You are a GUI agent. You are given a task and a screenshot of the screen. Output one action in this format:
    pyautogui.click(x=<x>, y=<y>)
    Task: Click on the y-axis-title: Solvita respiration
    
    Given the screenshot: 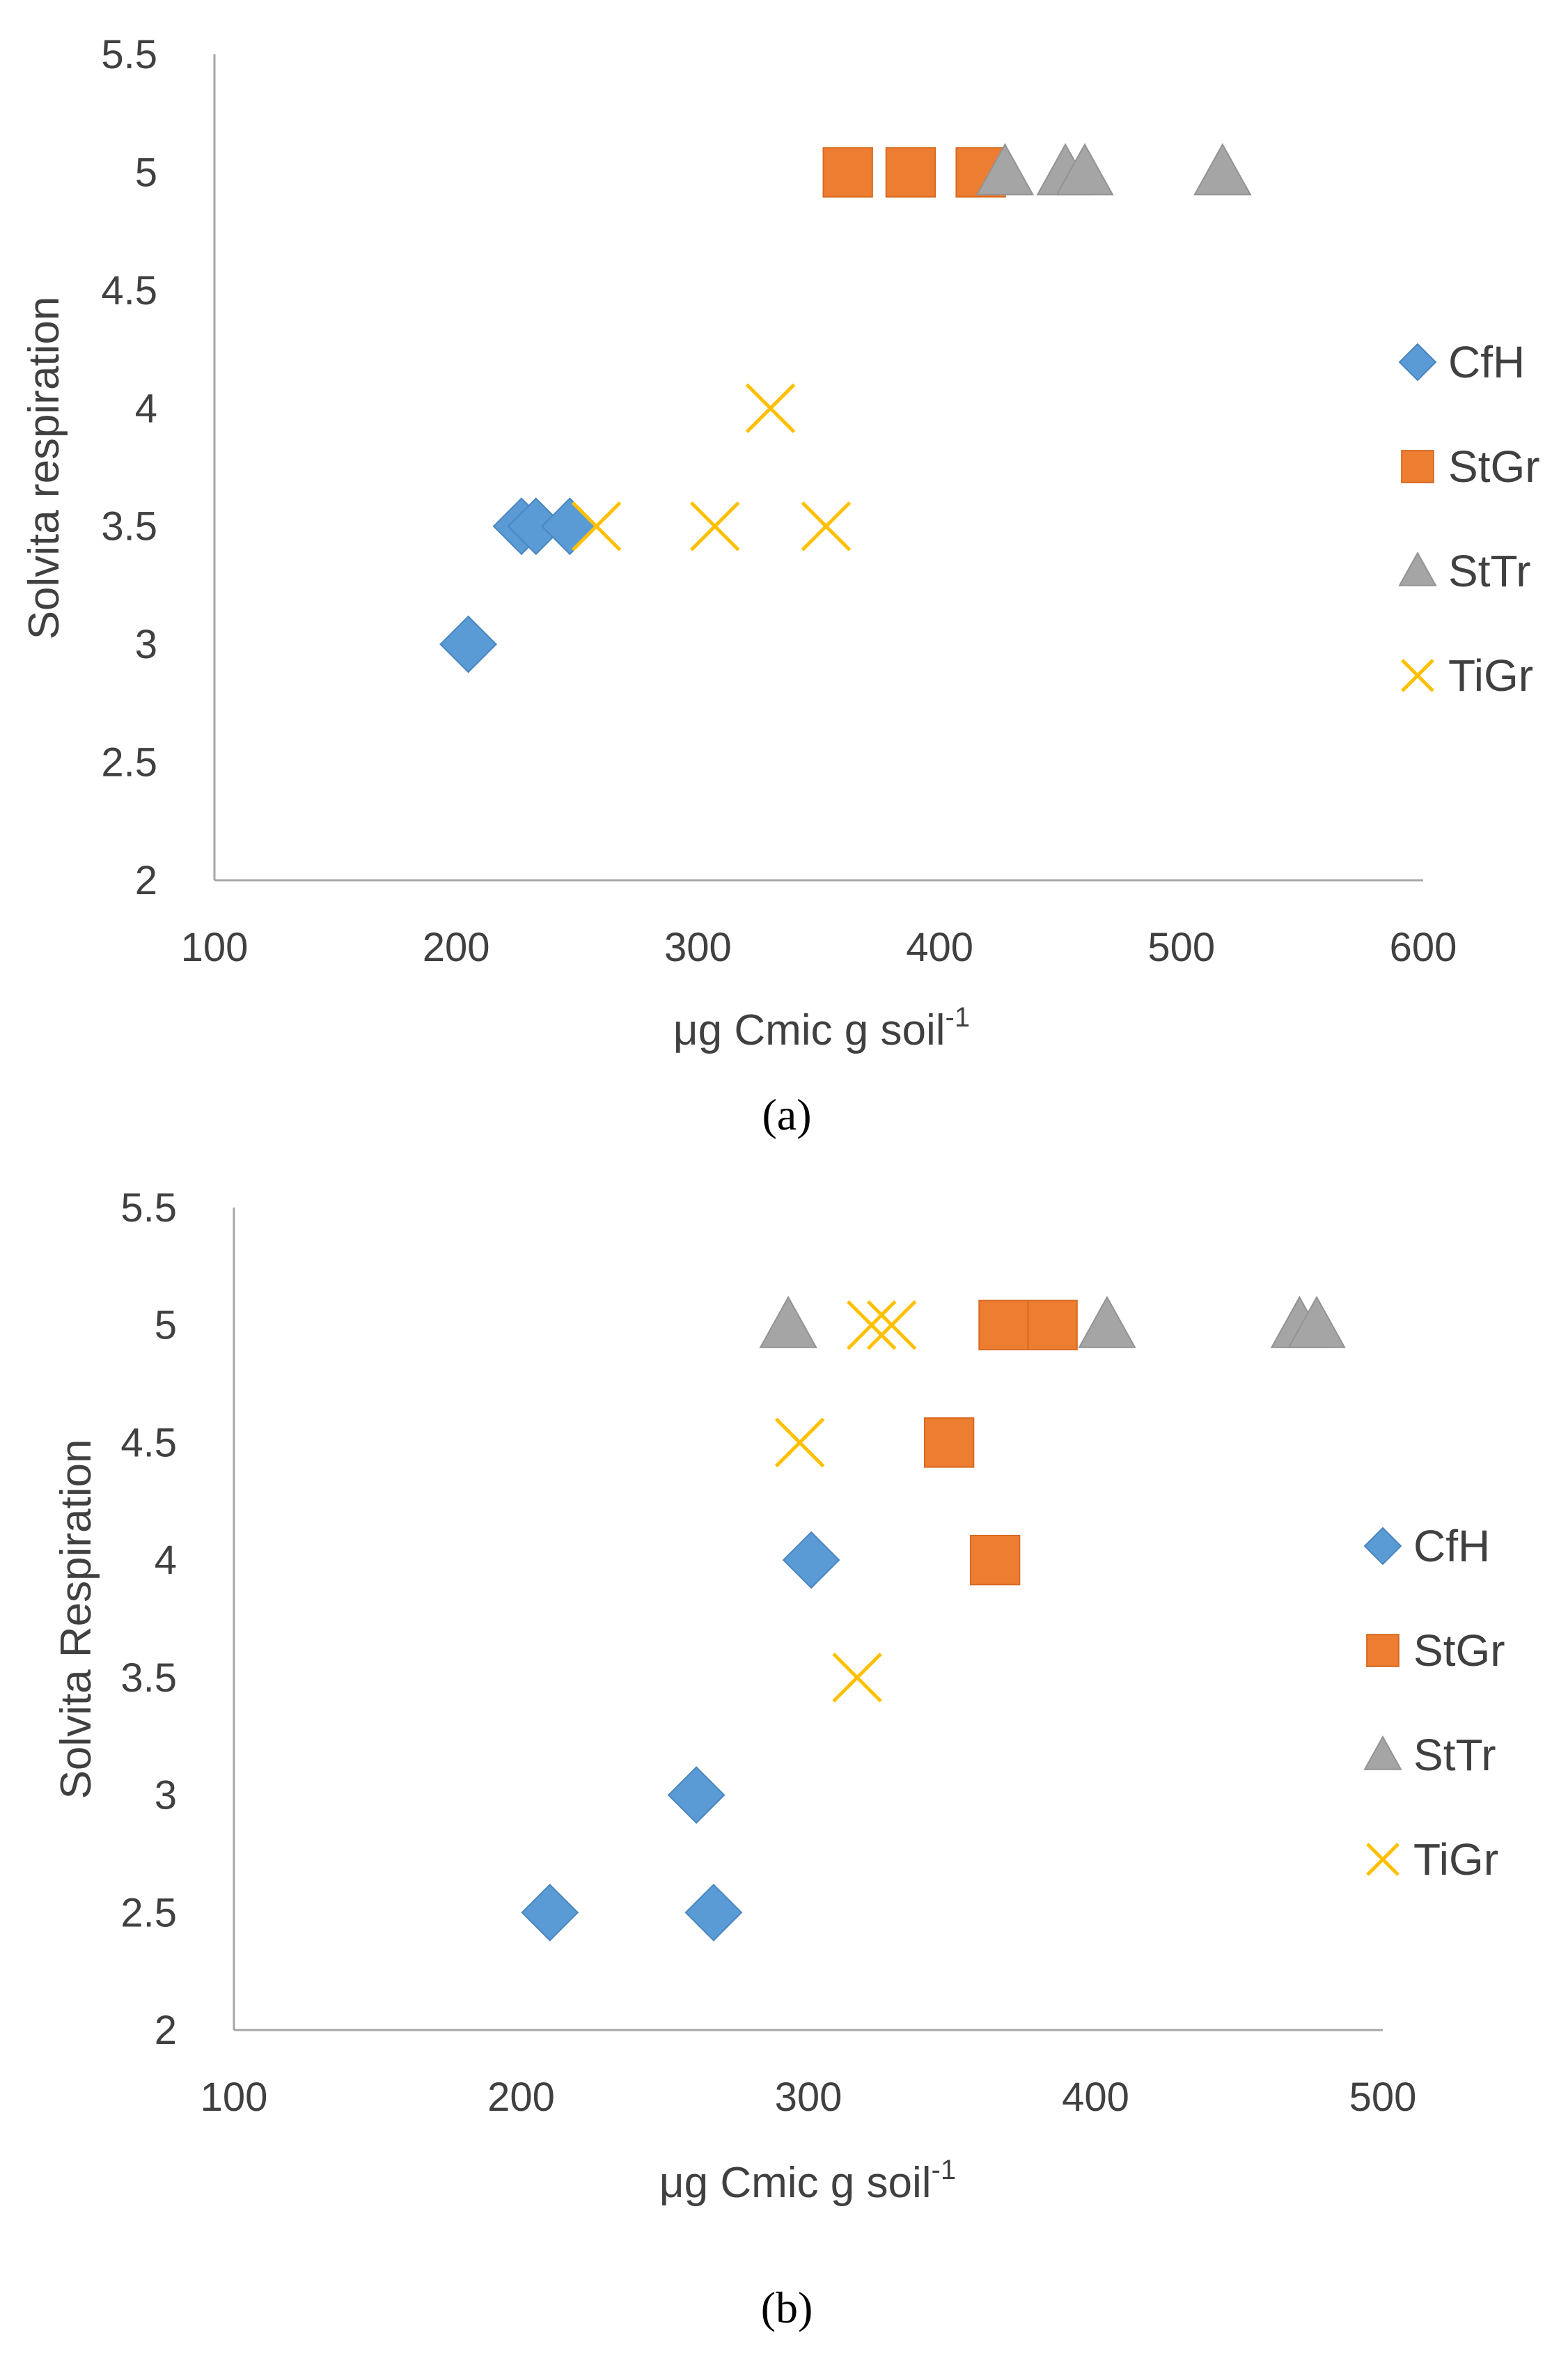 What is the action you would take?
    pyautogui.click(x=44, y=468)
    